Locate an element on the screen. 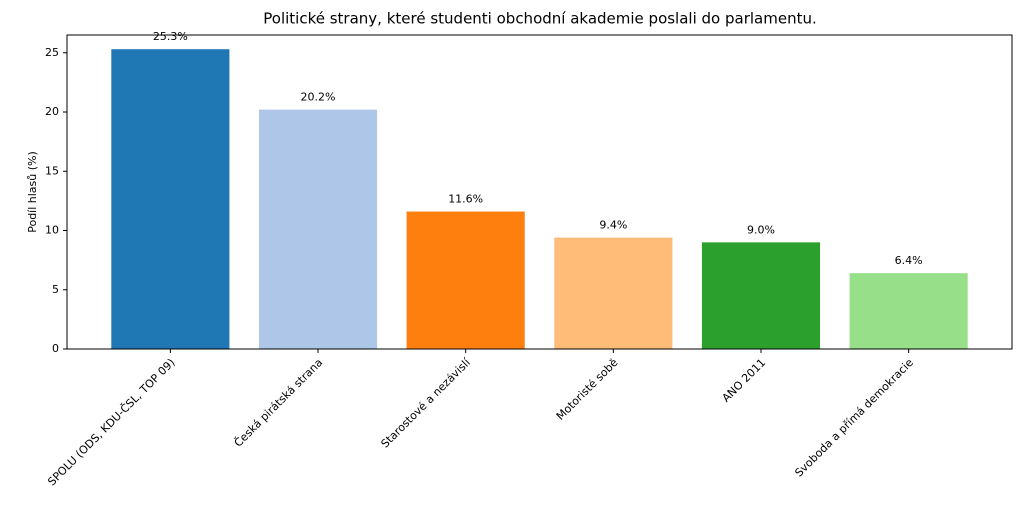 The height and width of the screenshot is (512, 1024). y-tick-label: 10 is located at coordinates (52, 230).